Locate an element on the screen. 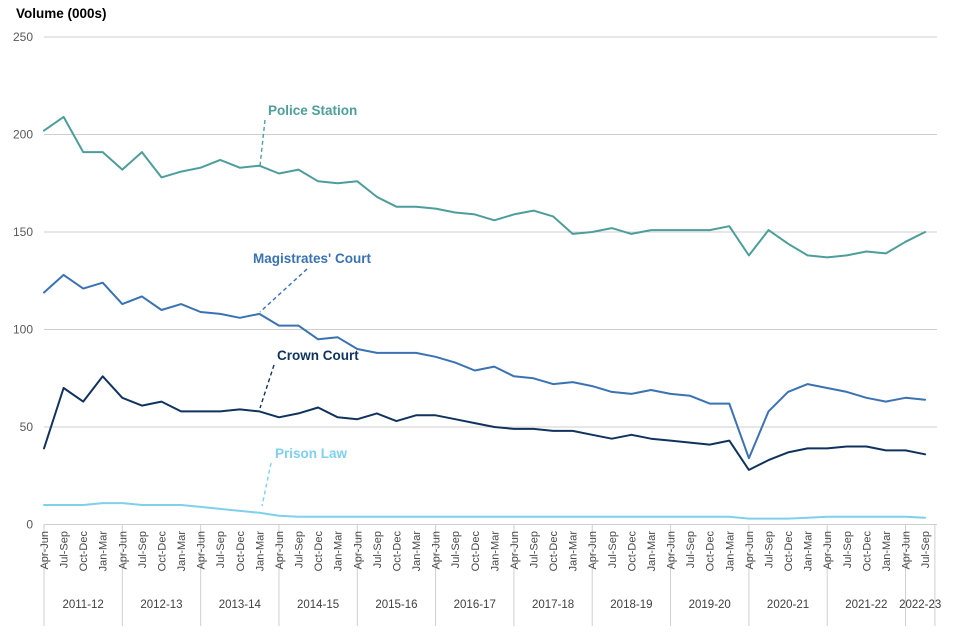  series-line-prison-law is located at coordinates (485, 511).